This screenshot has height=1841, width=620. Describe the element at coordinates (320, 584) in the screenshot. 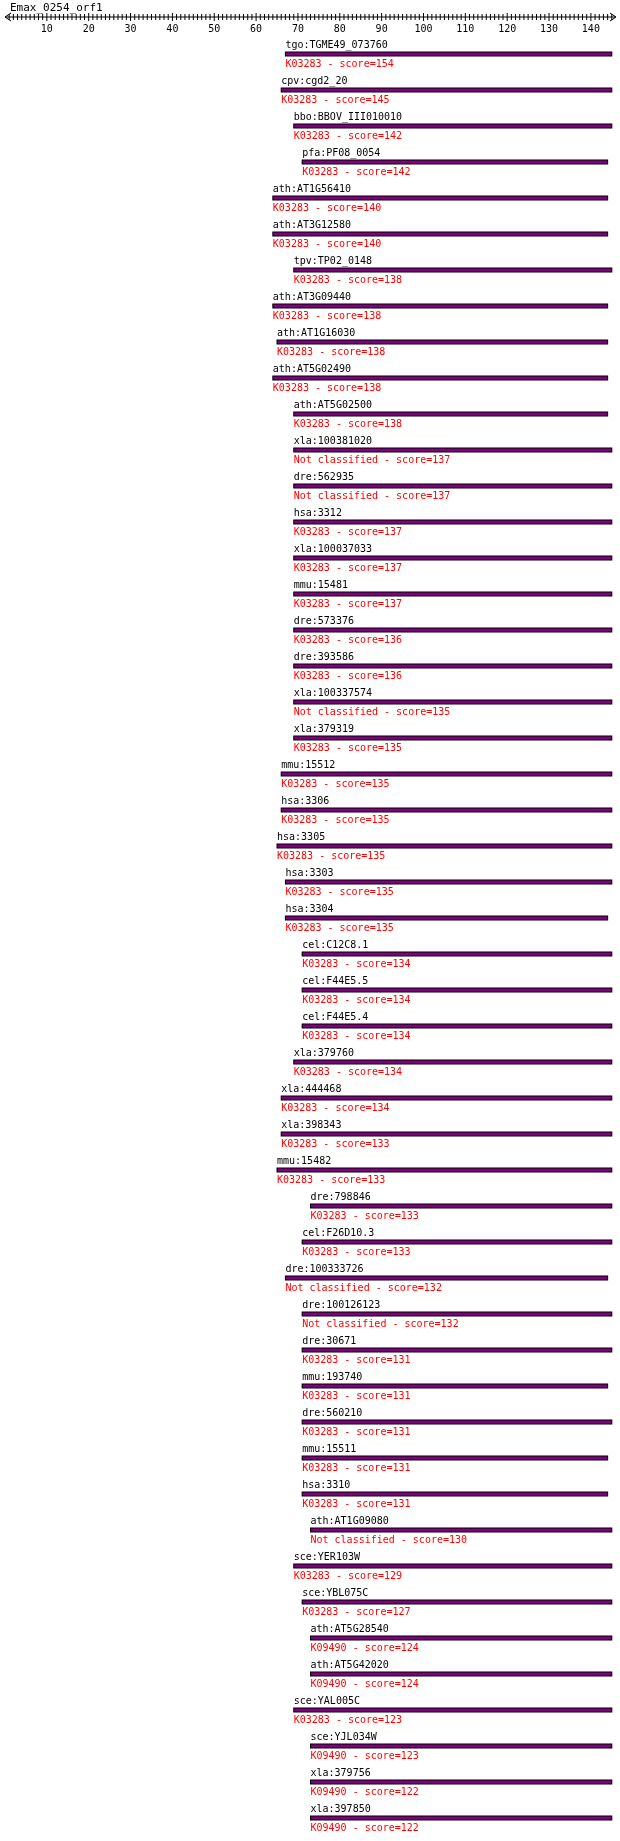

I see `y-tick-label: mmu:15481` at that location.